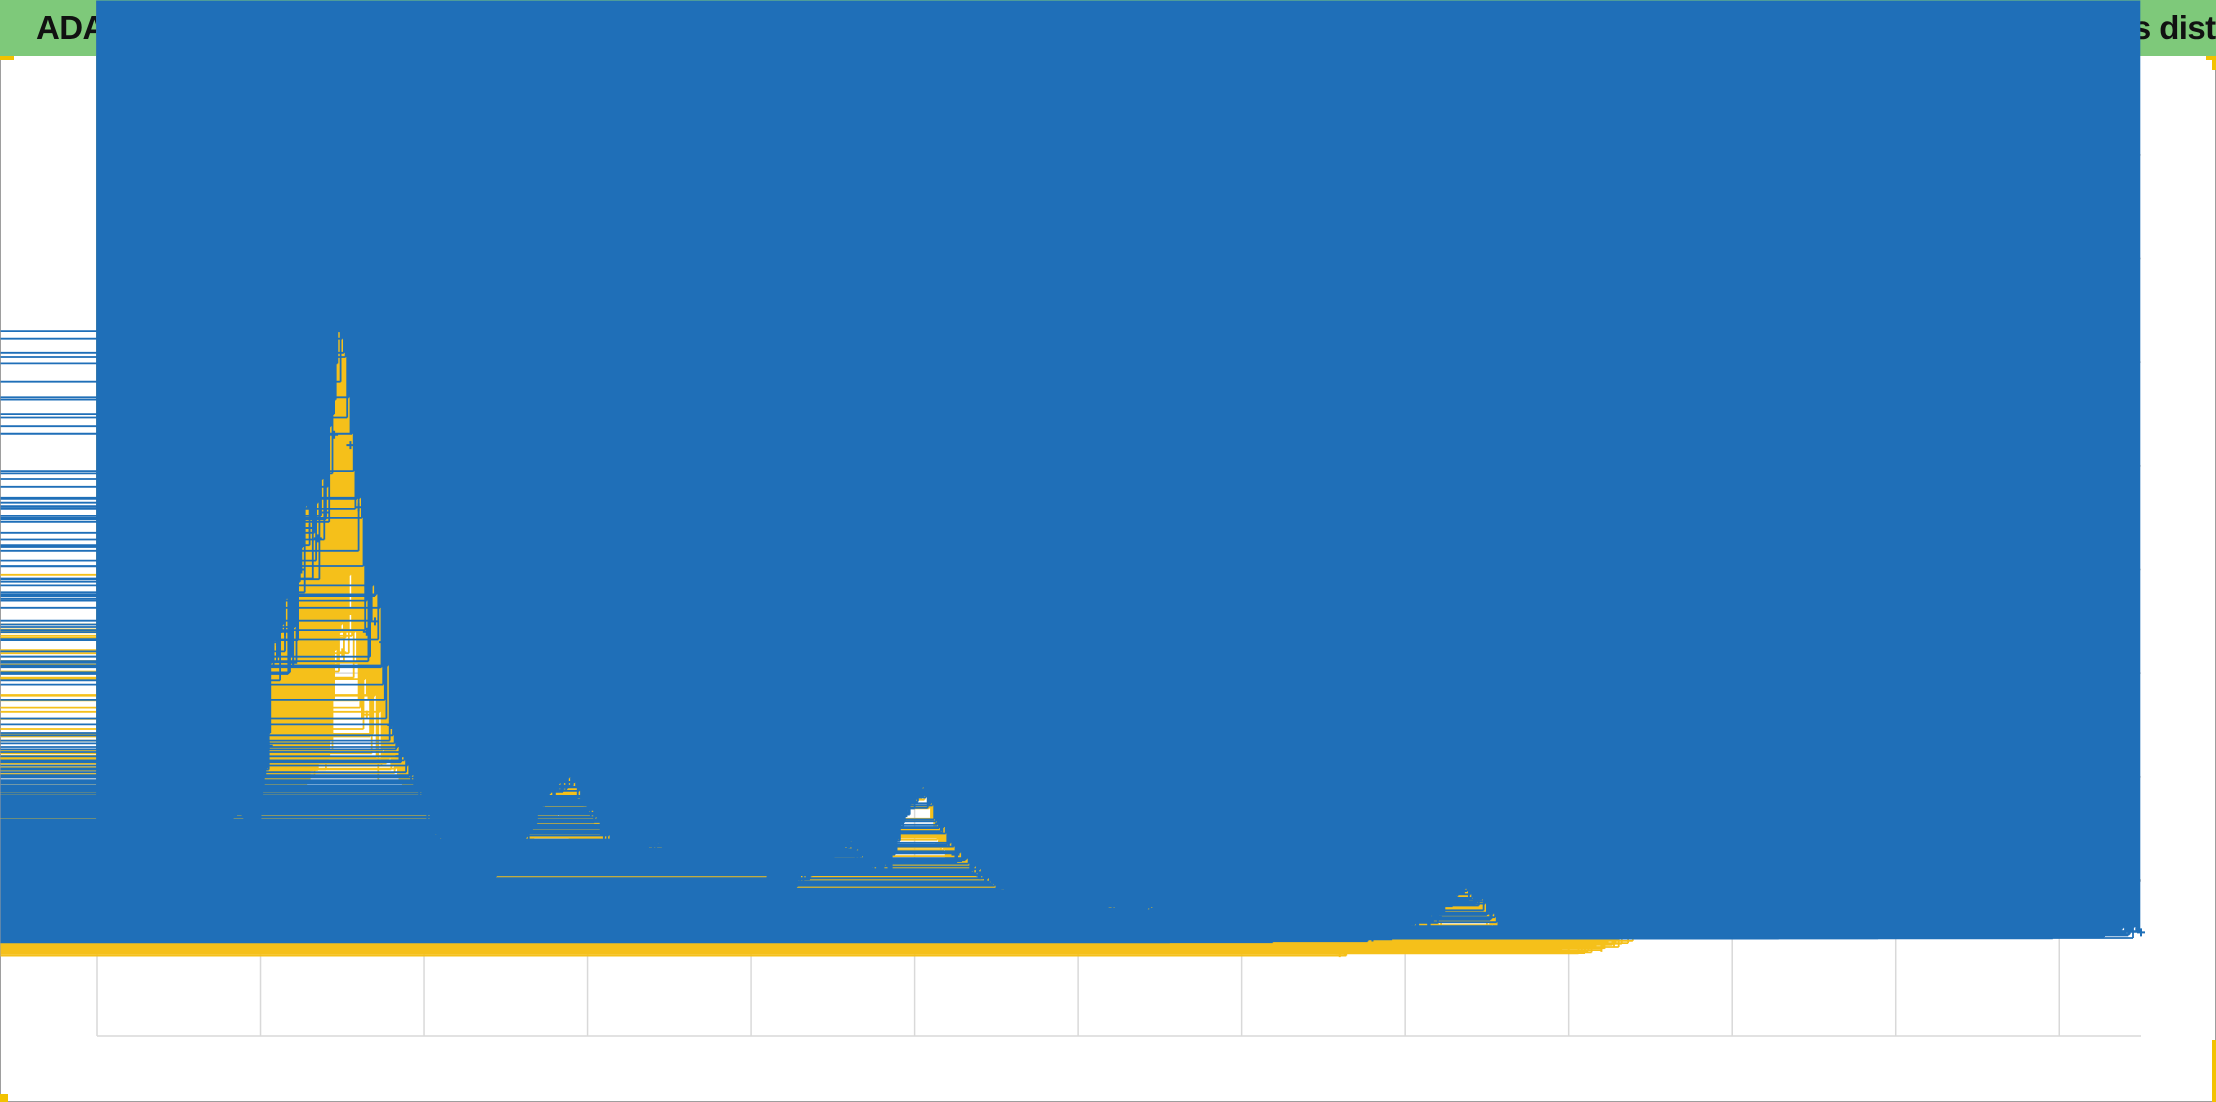 This screenshot has width=2216, height=1102. I want to click on corner-marker-top-left, so click(7, 58).